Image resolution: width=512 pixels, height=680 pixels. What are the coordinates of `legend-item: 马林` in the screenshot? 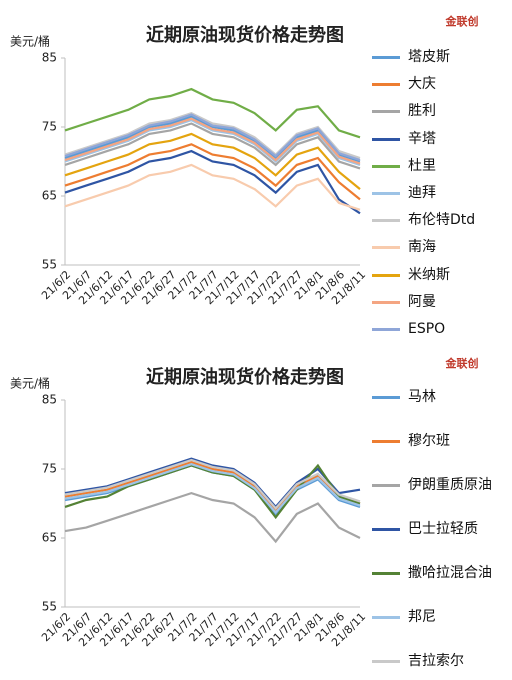 It's located at (440, 397).